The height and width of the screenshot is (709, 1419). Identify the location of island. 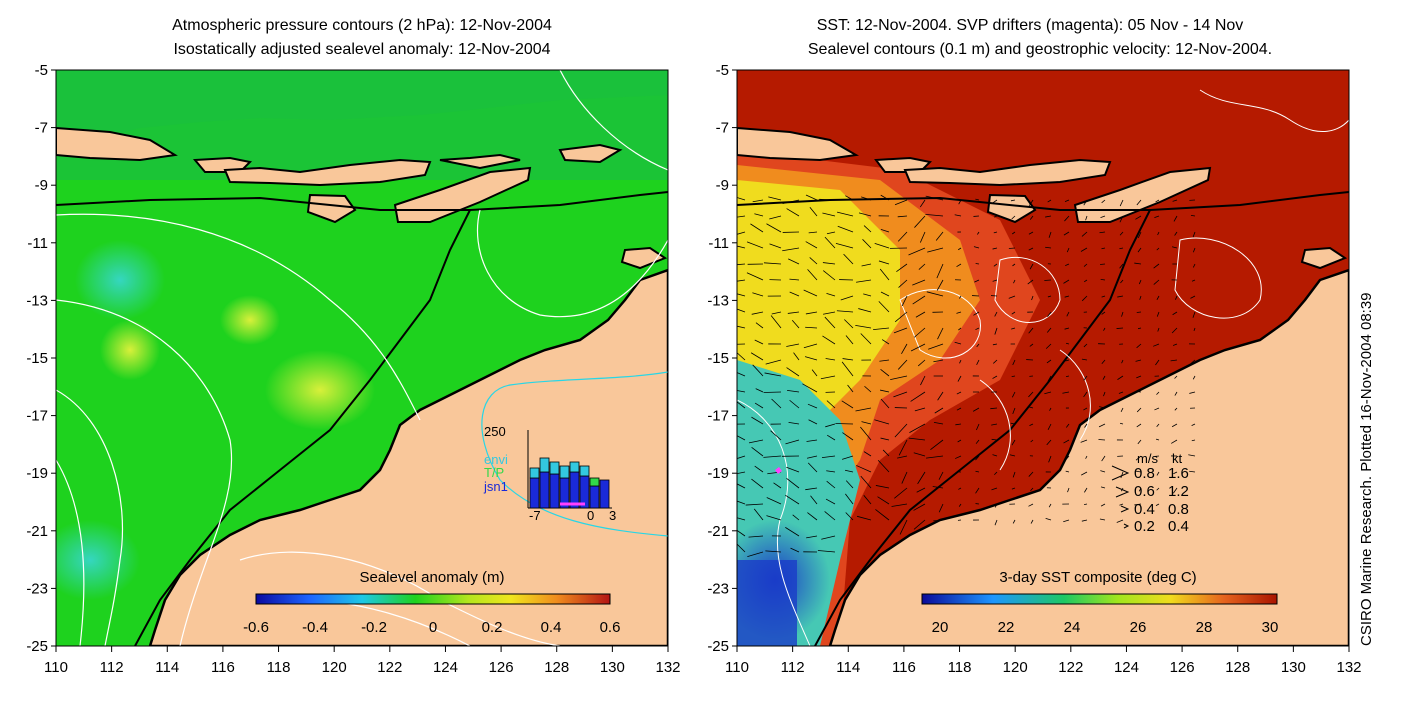
(590, 153).